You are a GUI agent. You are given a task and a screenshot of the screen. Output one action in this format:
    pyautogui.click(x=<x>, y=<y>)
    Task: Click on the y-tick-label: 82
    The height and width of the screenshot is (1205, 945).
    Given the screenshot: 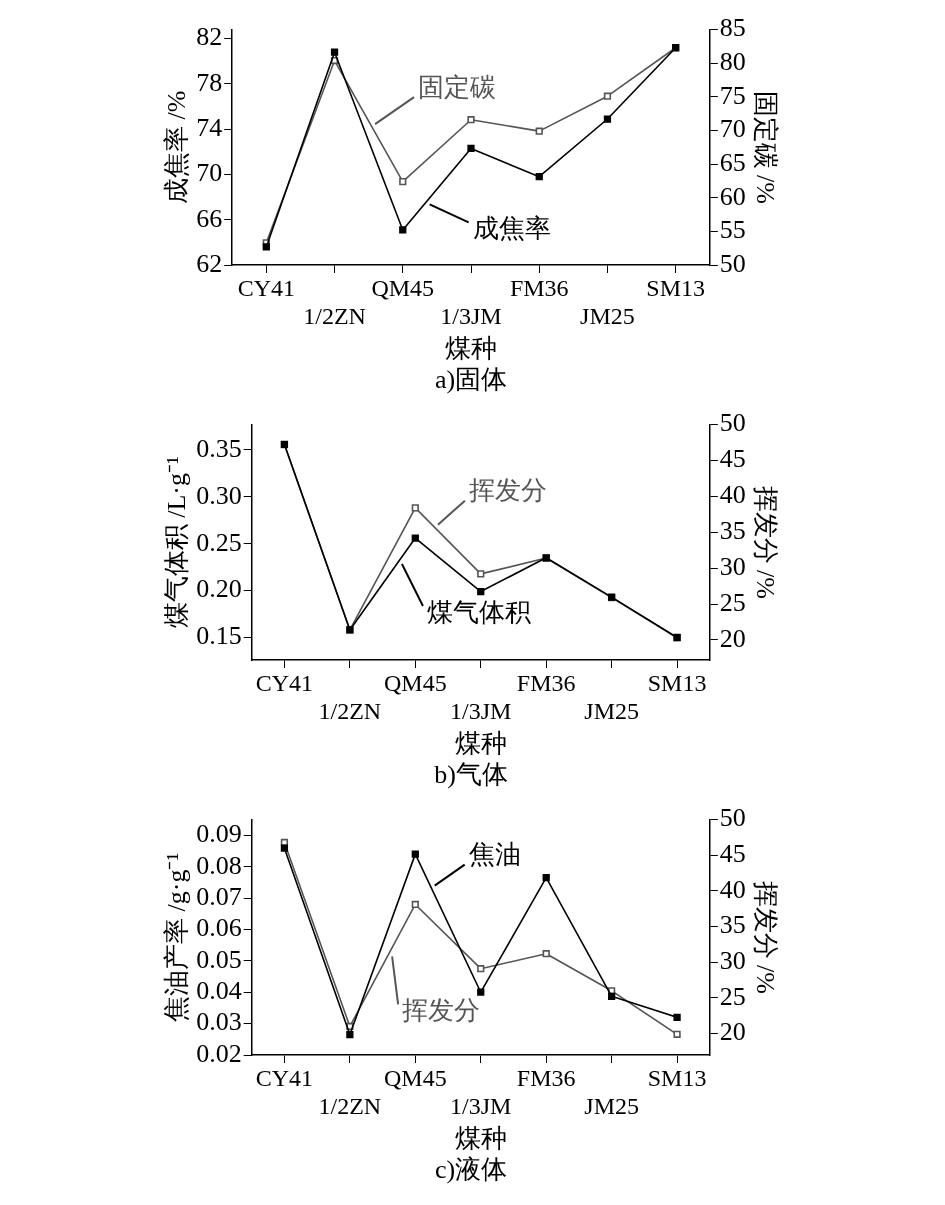 What is the action you would take?
    pyautogui.click(x=208, y=37)
    